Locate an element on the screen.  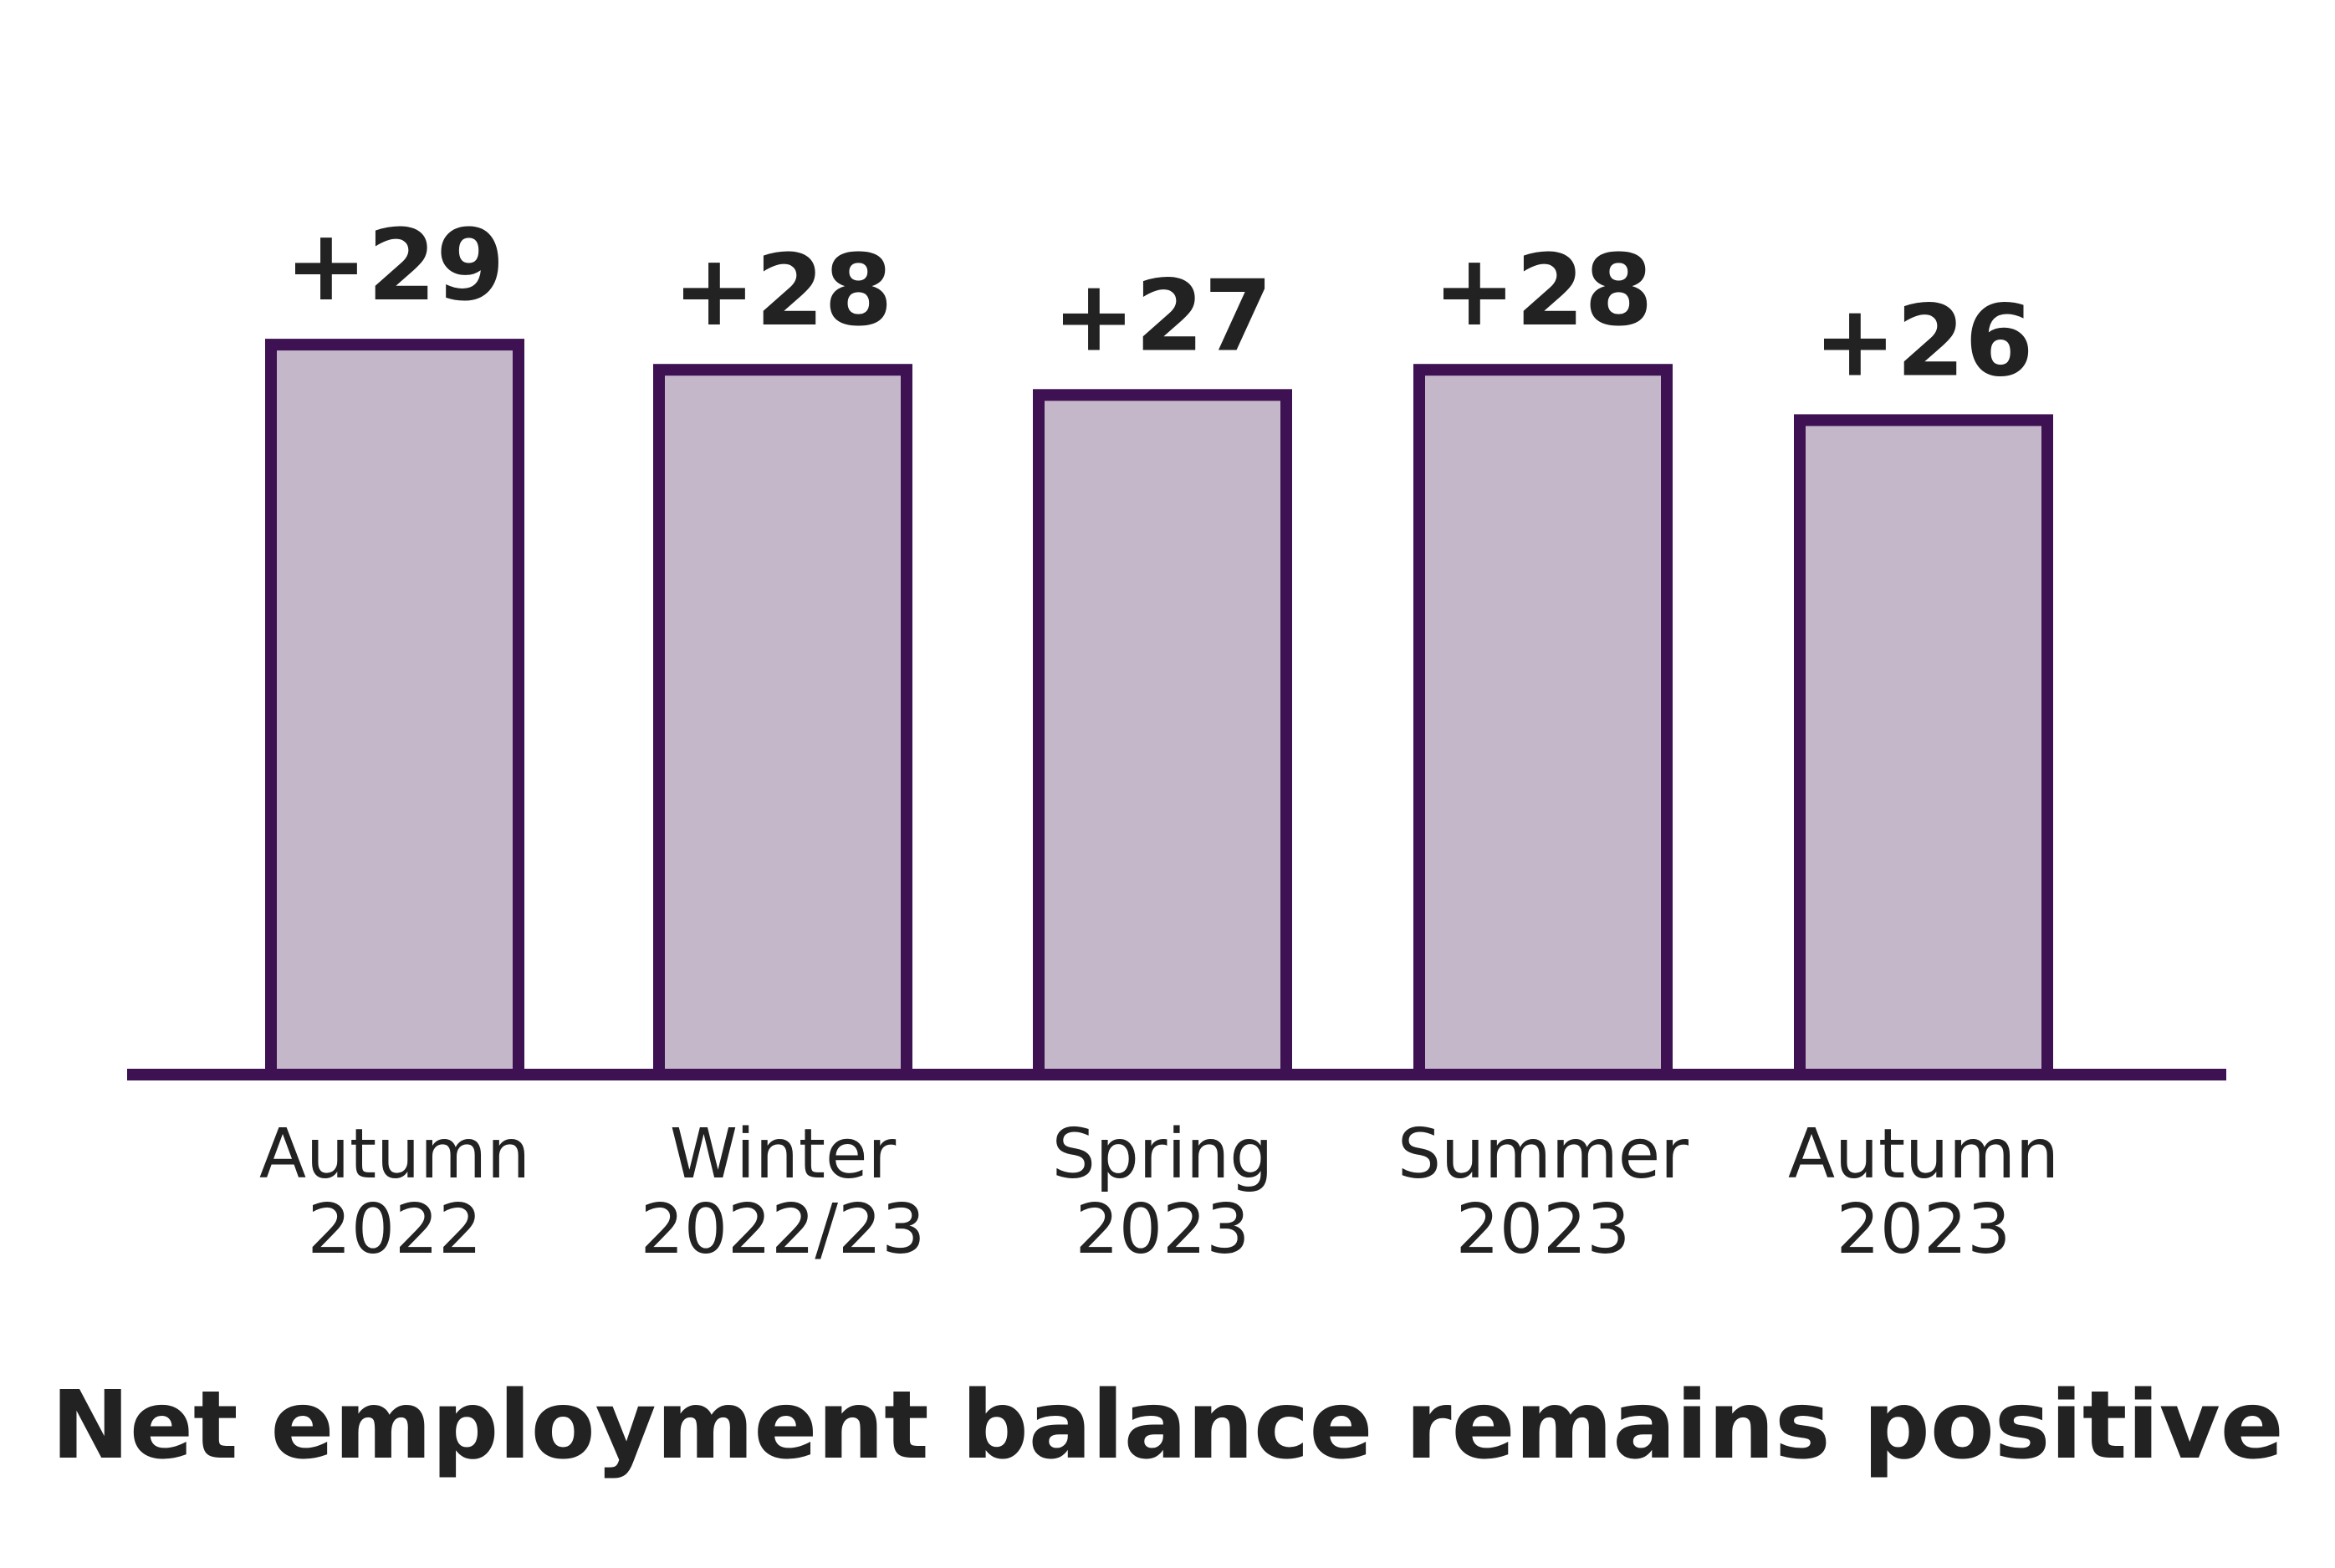
chart-title: Net employment balance remains positive is located at coordinates (1167, 1425).